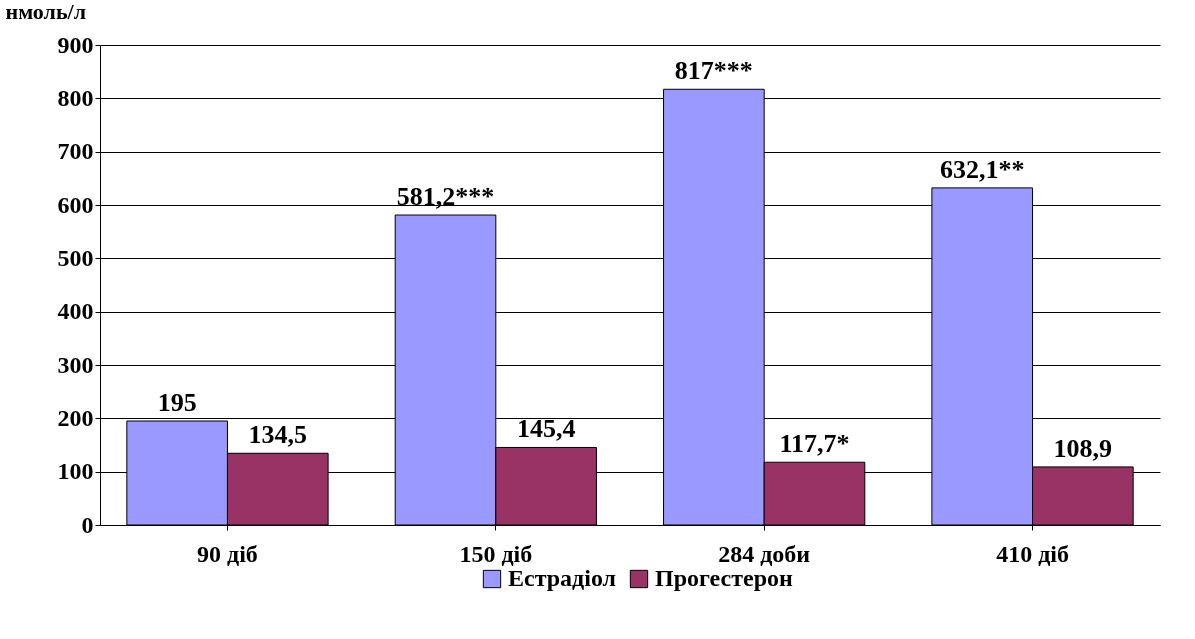 This screenshot has height=639, width=1195. Describe the element at coordinates (1032, 553) in the screenshot. I see `x-tick-label: 410 діб` at that location.